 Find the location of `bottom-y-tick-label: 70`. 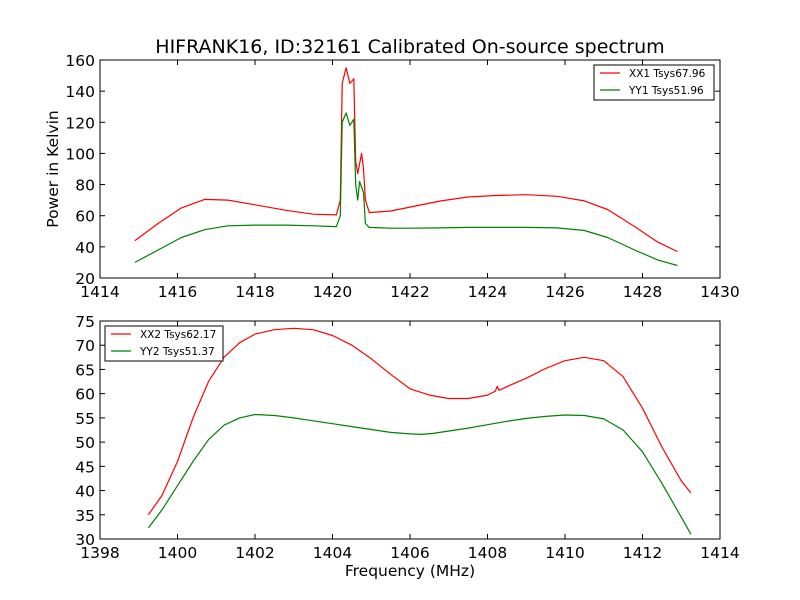

bottom-y-tick-label: 70 is located at coordinates (85, 346).